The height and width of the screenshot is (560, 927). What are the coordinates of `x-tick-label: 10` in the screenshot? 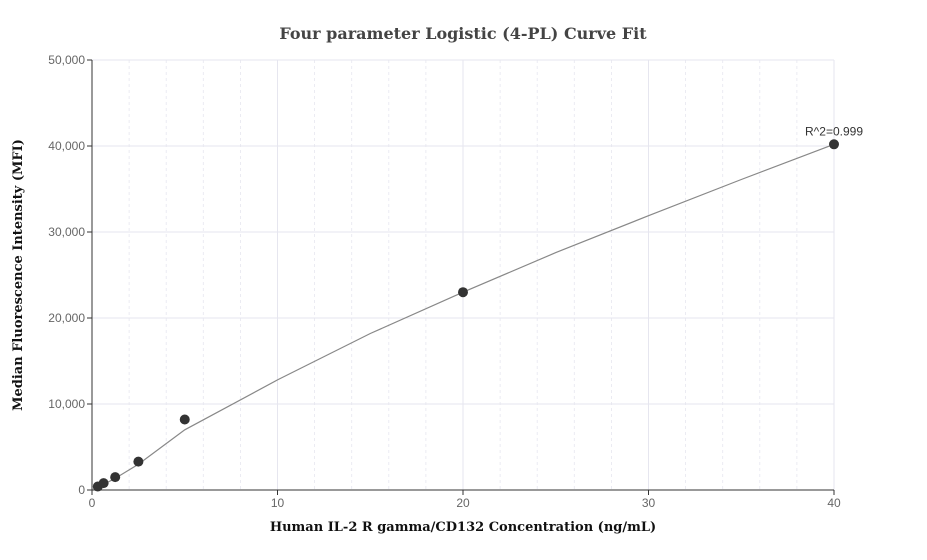 It's located at (278, 503).